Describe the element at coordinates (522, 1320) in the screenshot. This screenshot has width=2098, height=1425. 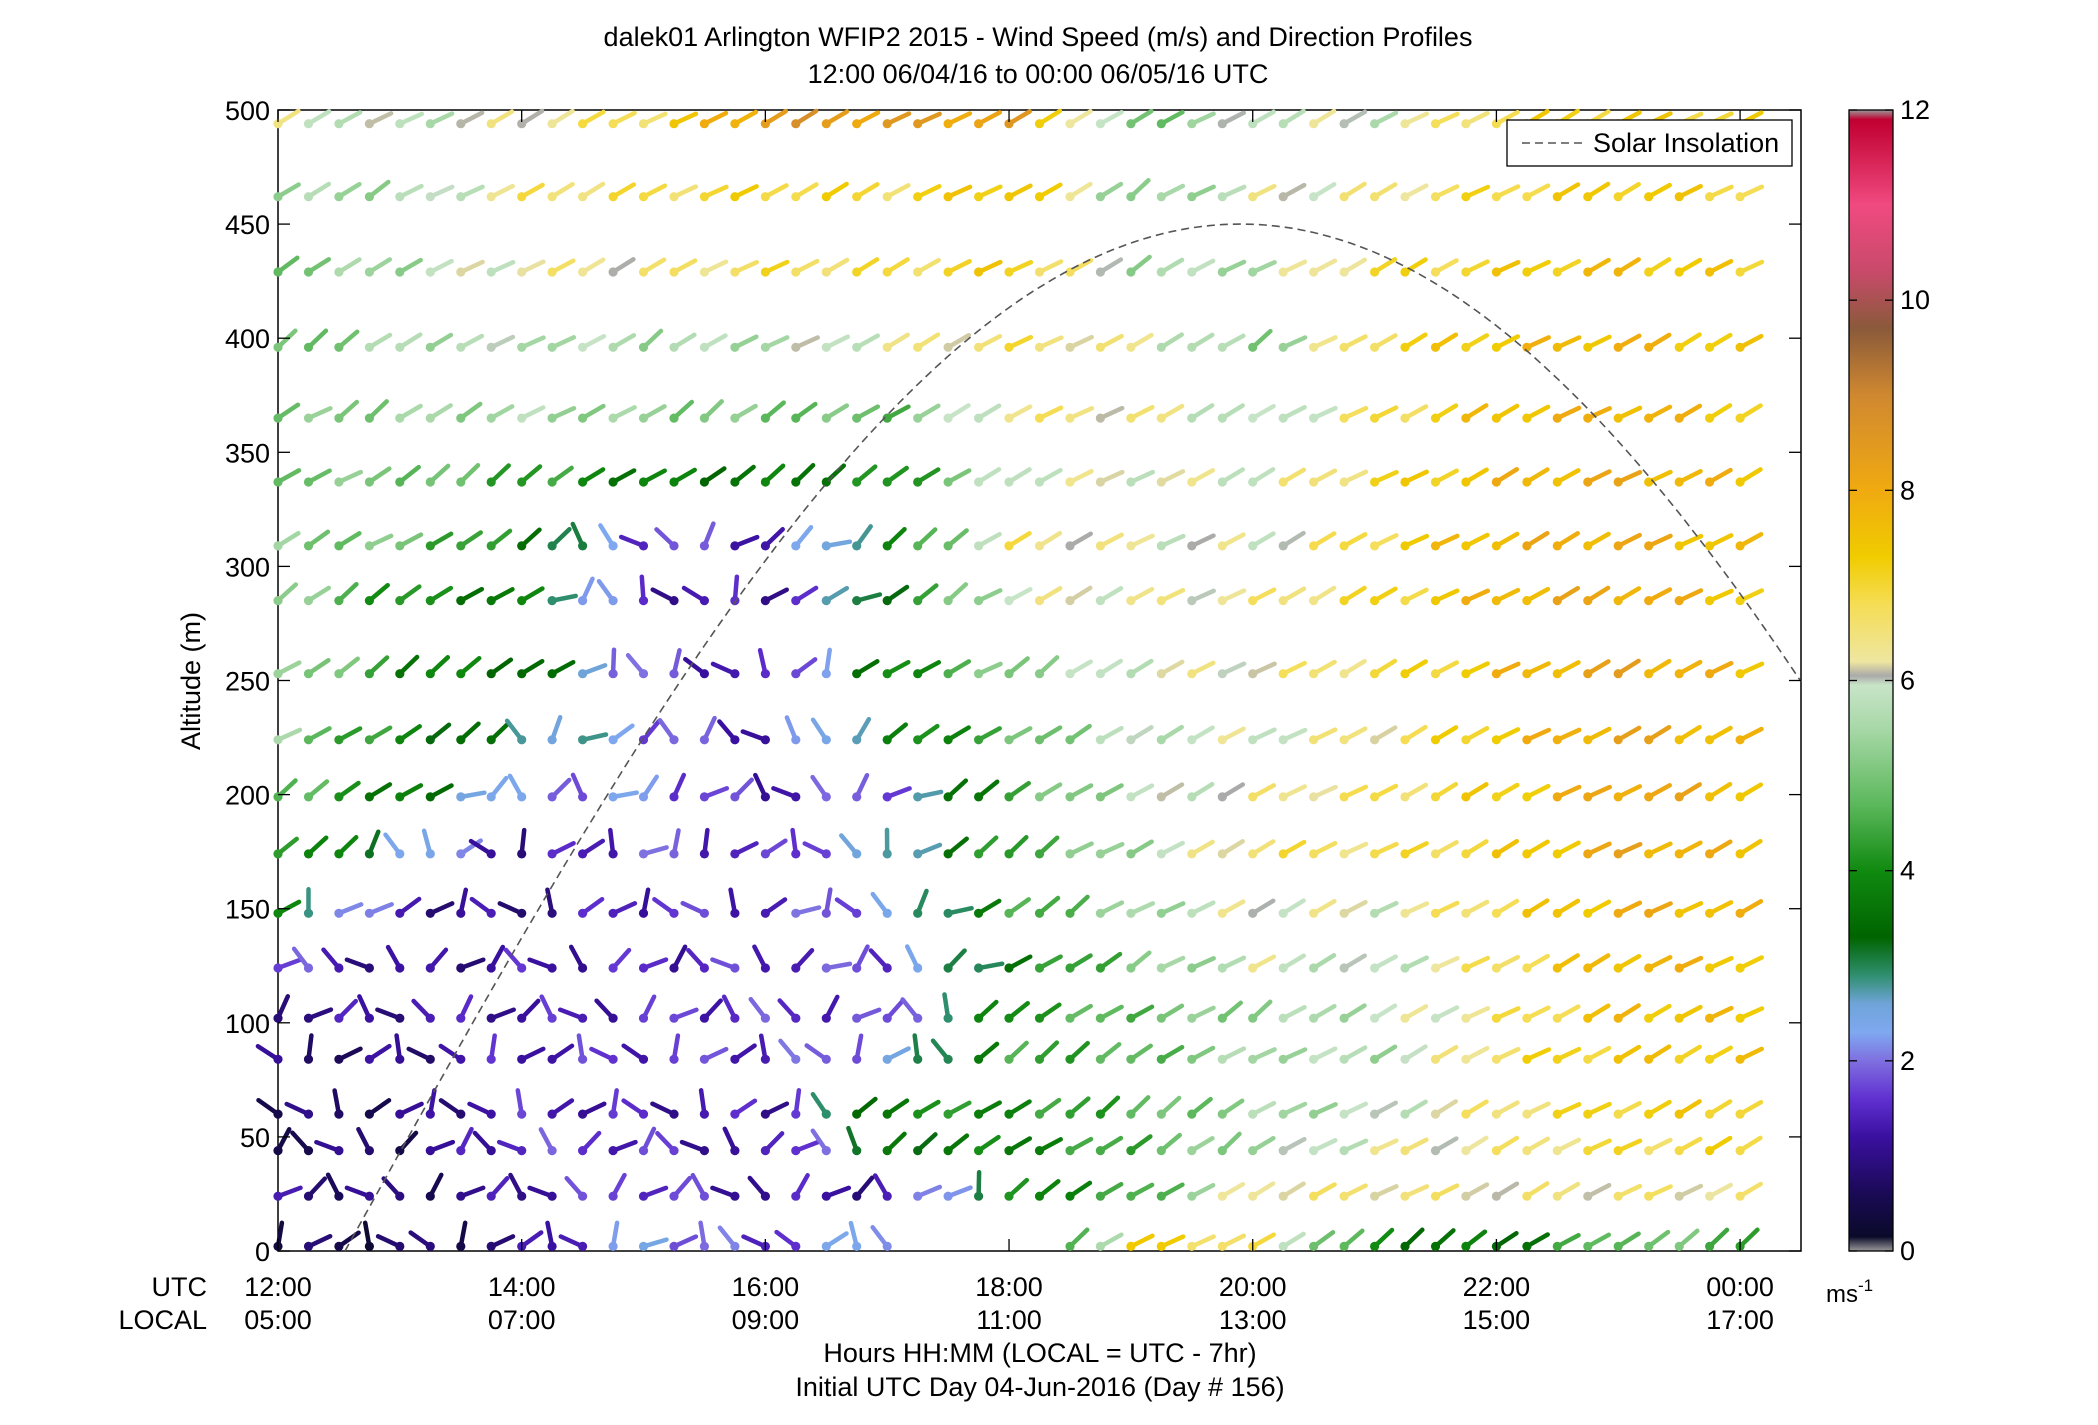
I see `x-tick-label-local: 07:00` at that location.